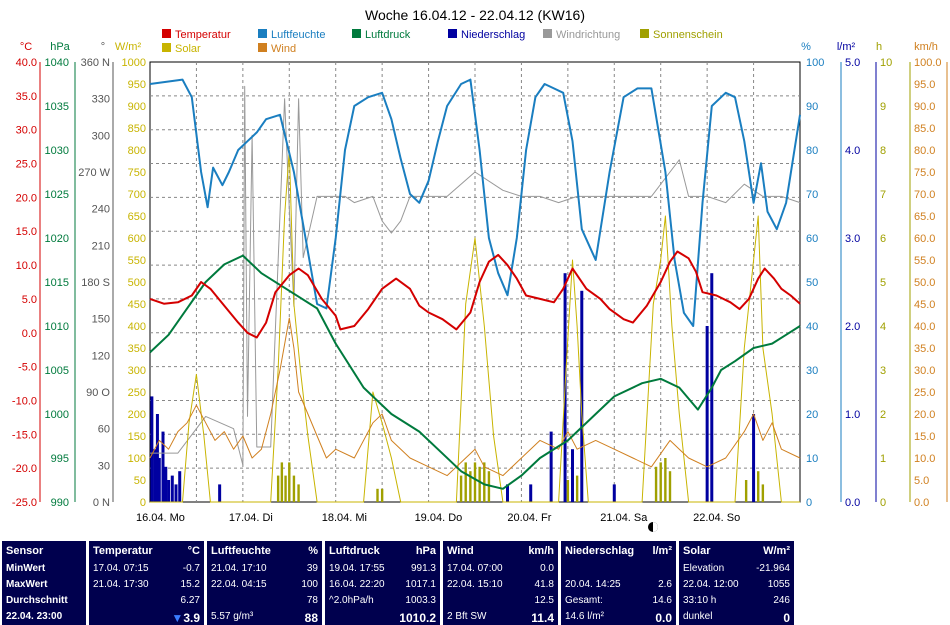 The height and width of the screenshot is (625, 950). What do you see at coordinates (177, 618) in the screenshot?
I see `arrow-down-icon: ▼` at bounding box center [177, 618].